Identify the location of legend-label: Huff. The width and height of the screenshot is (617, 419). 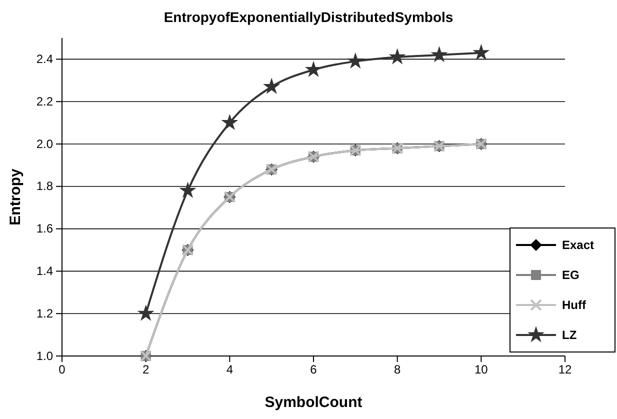
(574, 305).